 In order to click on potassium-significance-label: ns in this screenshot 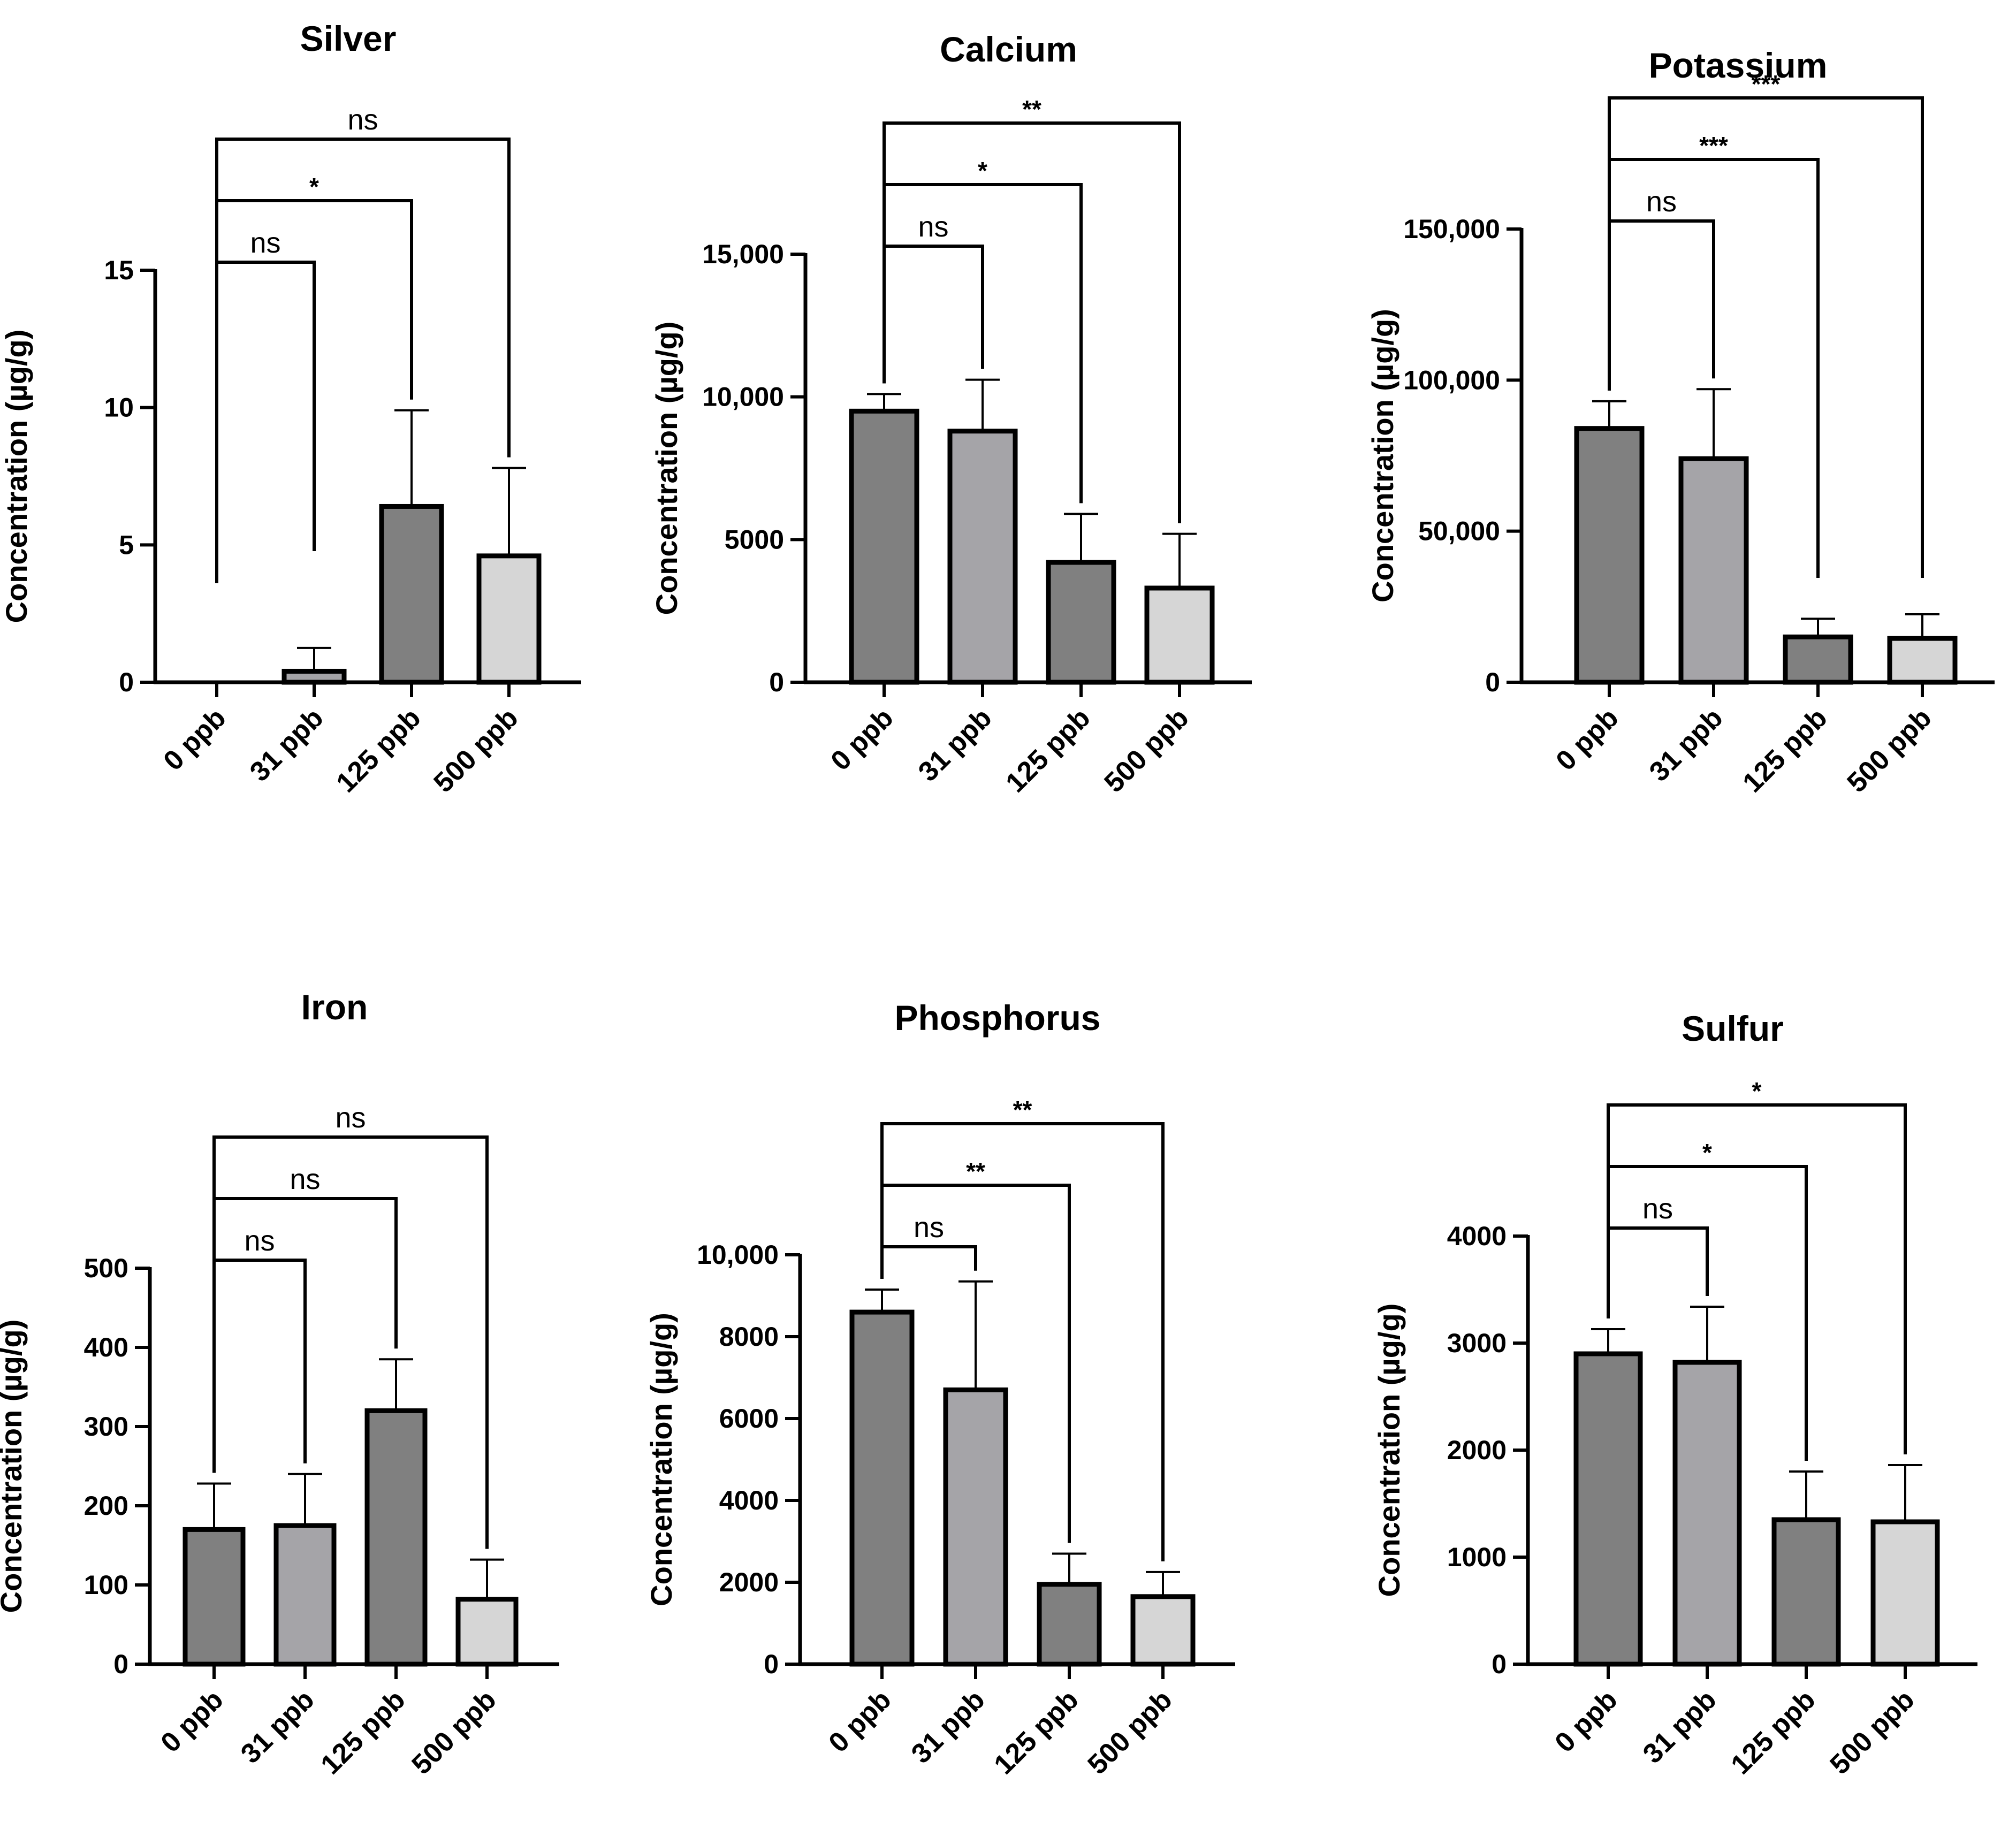, I will do `click(1661, 202)`.